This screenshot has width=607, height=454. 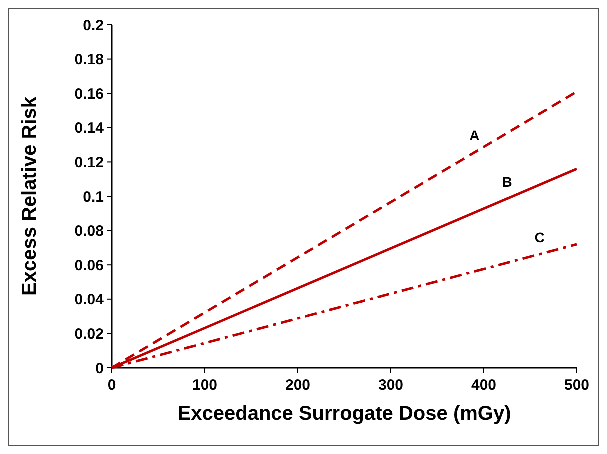 What do you see at coordinates (89, 334) in the screenshot?
I see `y-tick-label: 0.02` at bounding box center [89, 334].